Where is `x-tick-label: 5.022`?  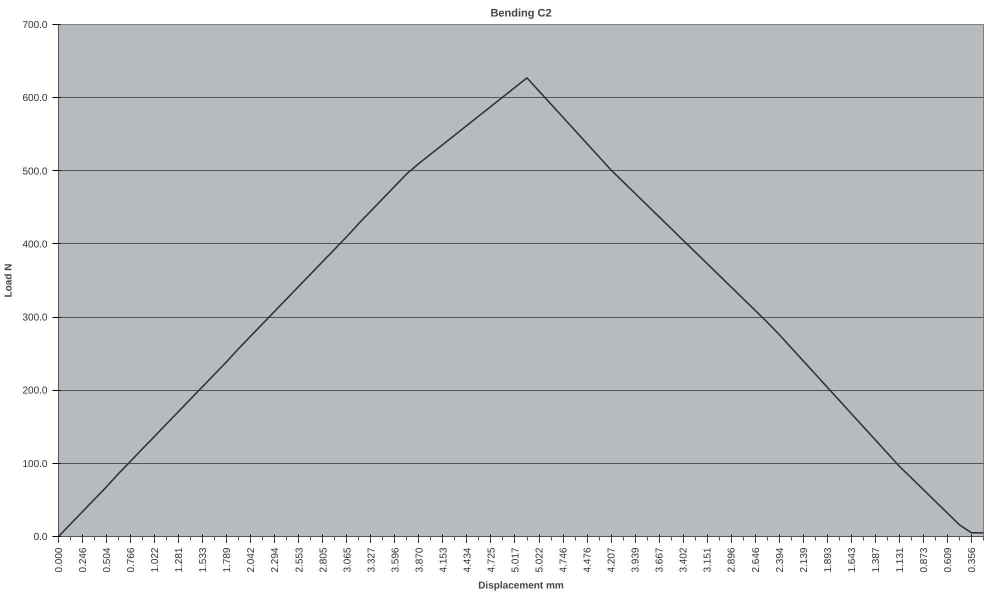 x-tick-label: 5.022 is located at coordinates (540, 560).